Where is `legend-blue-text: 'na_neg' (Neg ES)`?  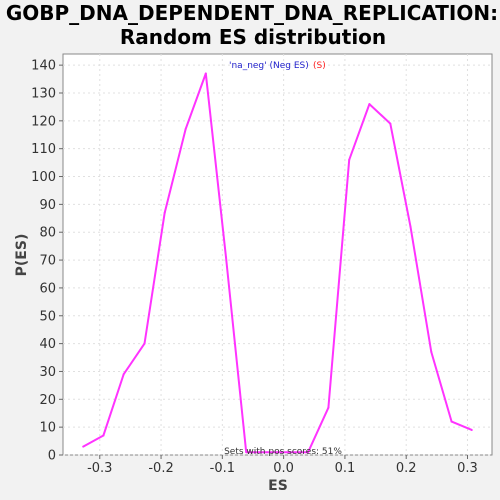
legend-blue-text: 'na_neg' (Neg ES) is located at coordinates (269, 66).